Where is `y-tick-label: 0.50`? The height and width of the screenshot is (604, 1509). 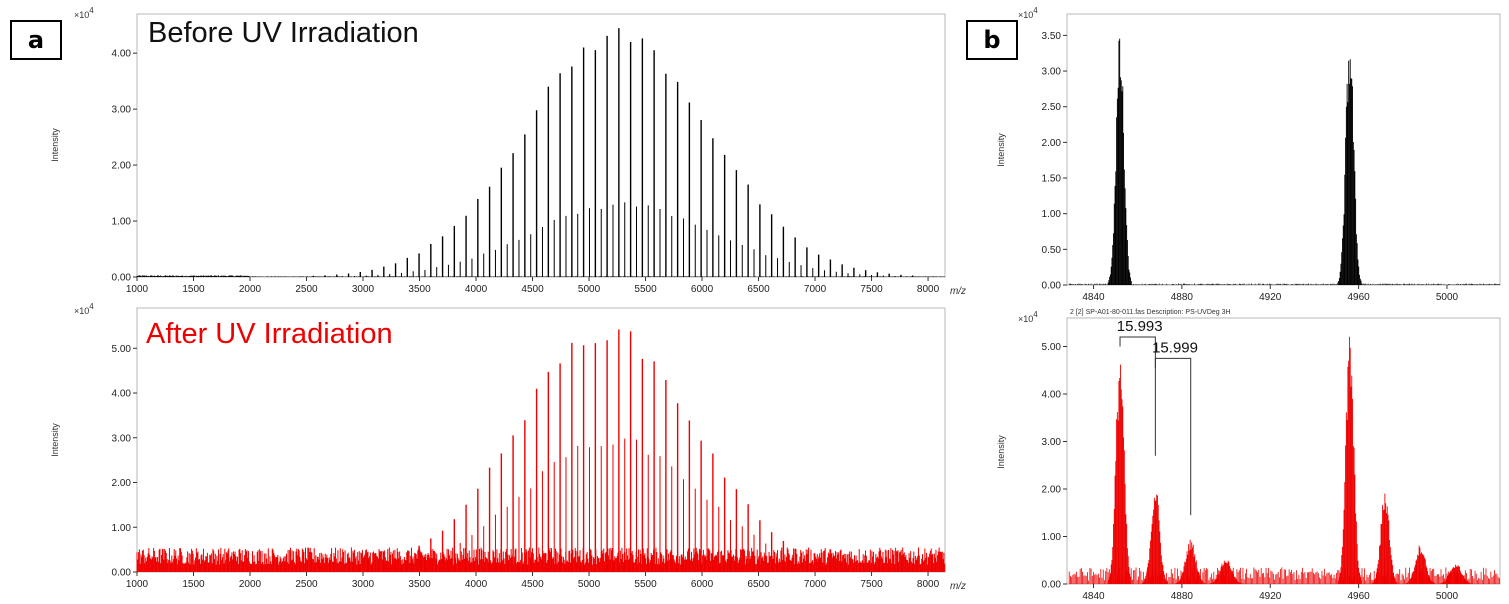
y-tick-label: 0.50 is located at coordinates (1052, 250).